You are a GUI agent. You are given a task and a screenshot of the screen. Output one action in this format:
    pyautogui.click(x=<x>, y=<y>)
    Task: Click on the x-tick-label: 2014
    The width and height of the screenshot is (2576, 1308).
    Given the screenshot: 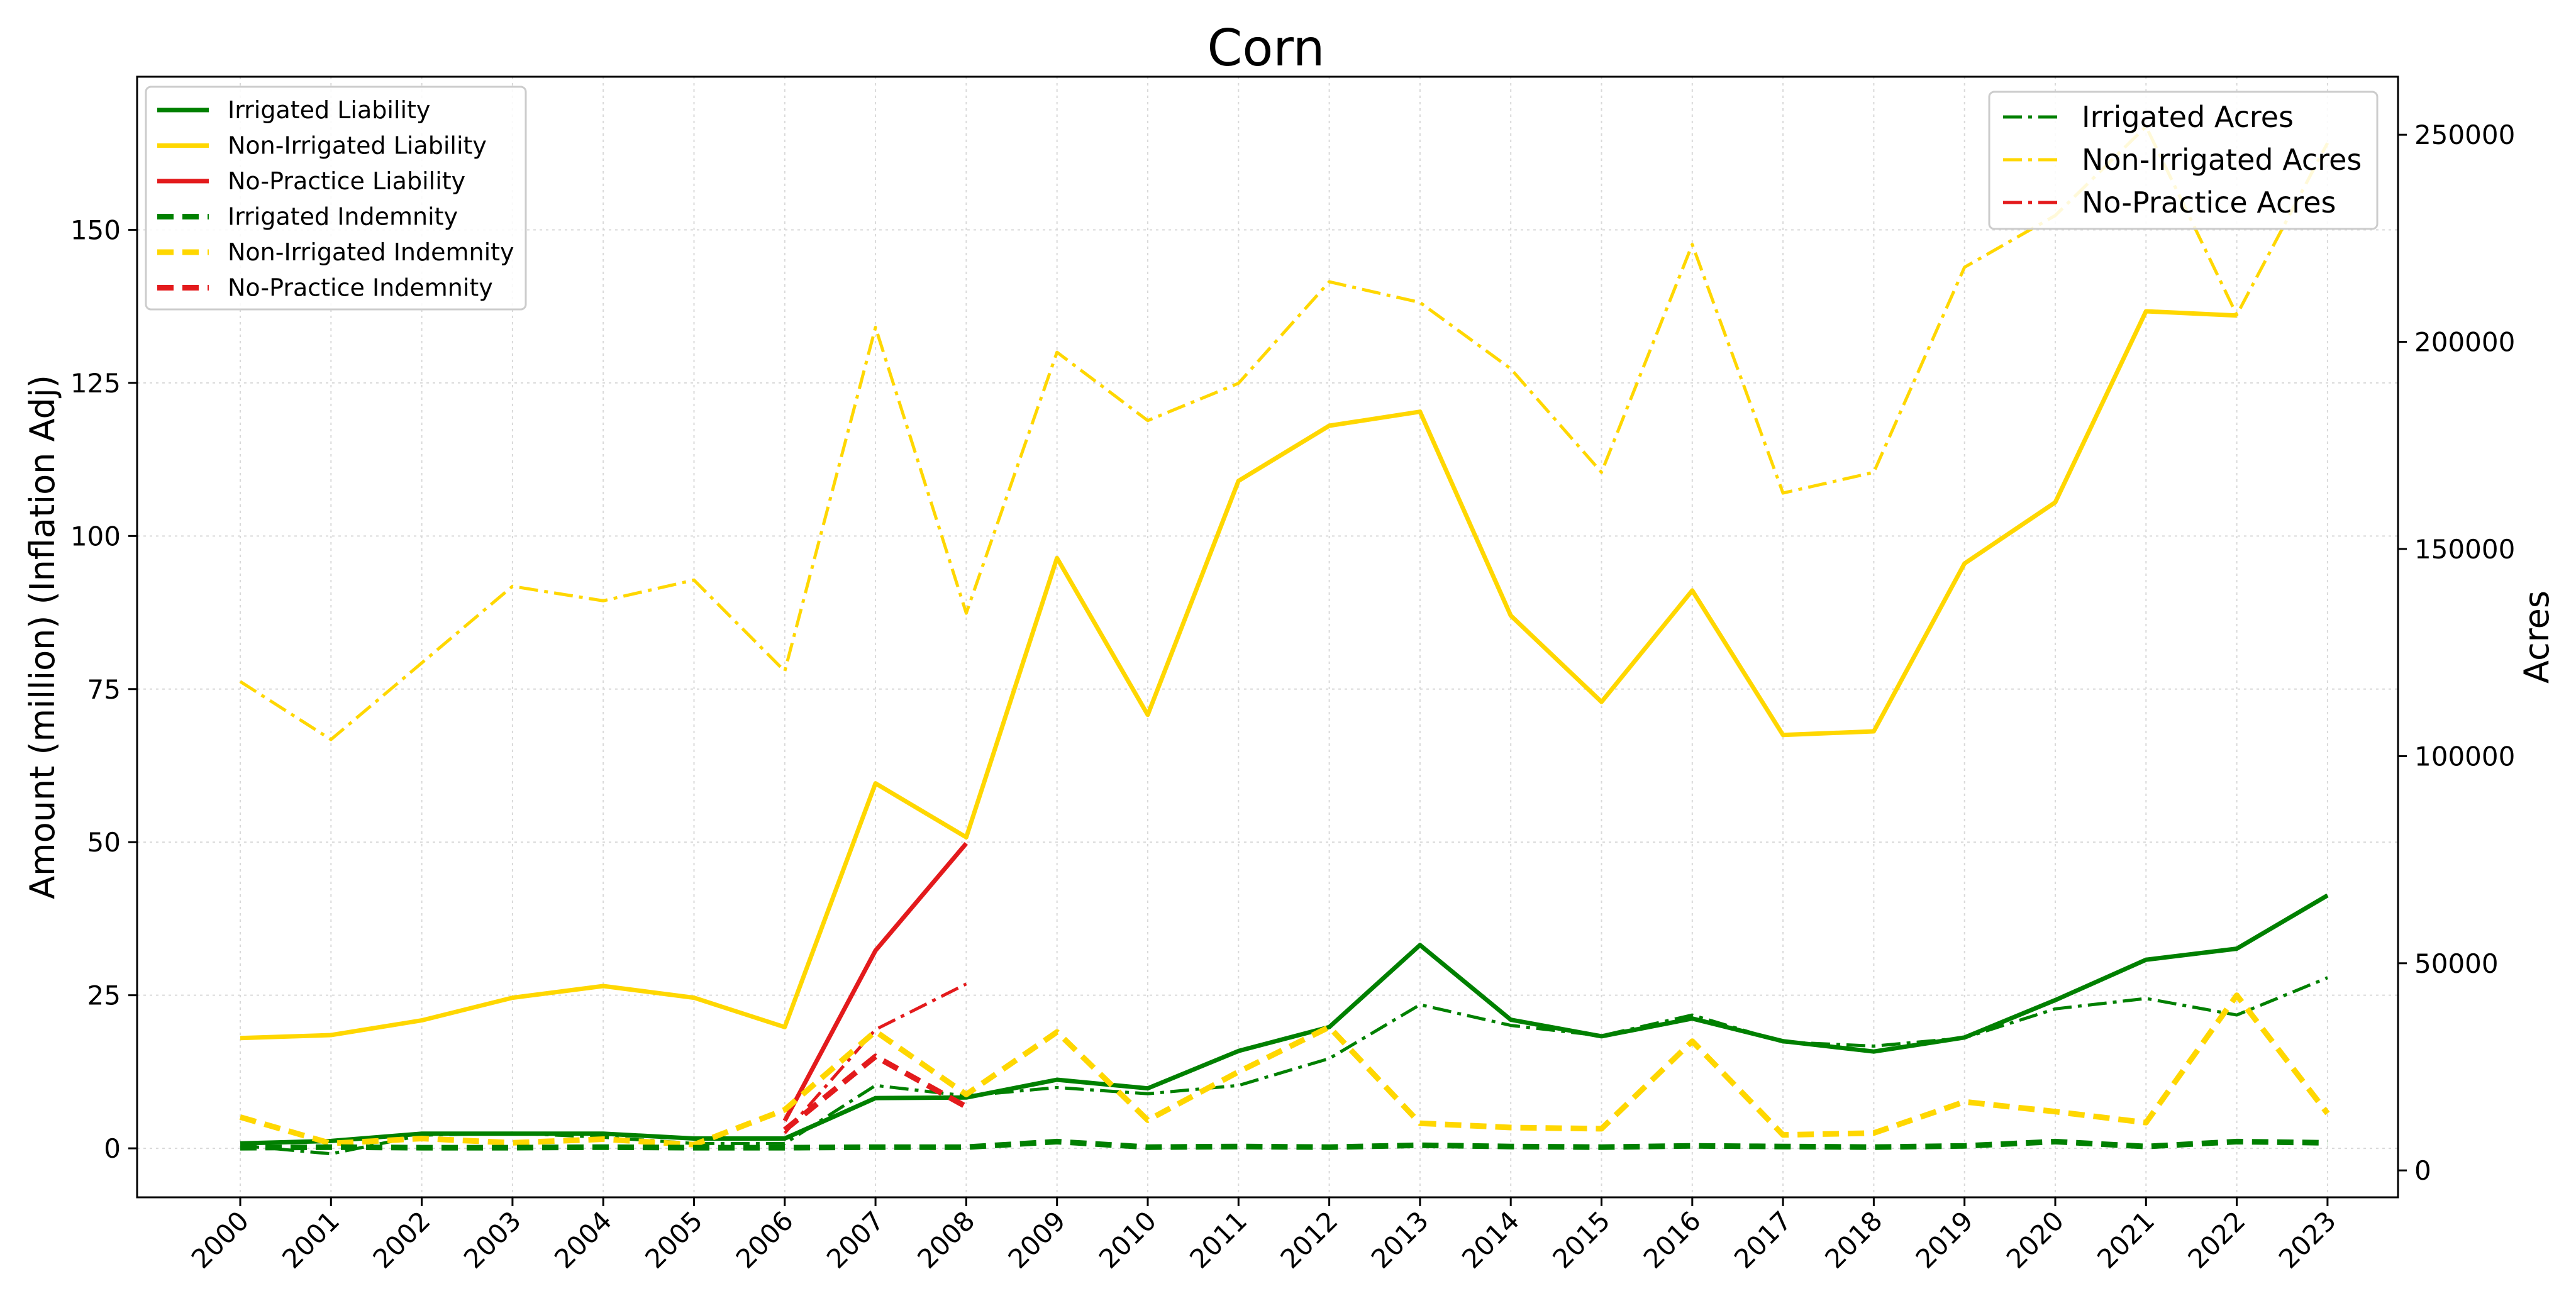 What is the action you would take?
    pyautogui.click(x=1490, y=1239)
    